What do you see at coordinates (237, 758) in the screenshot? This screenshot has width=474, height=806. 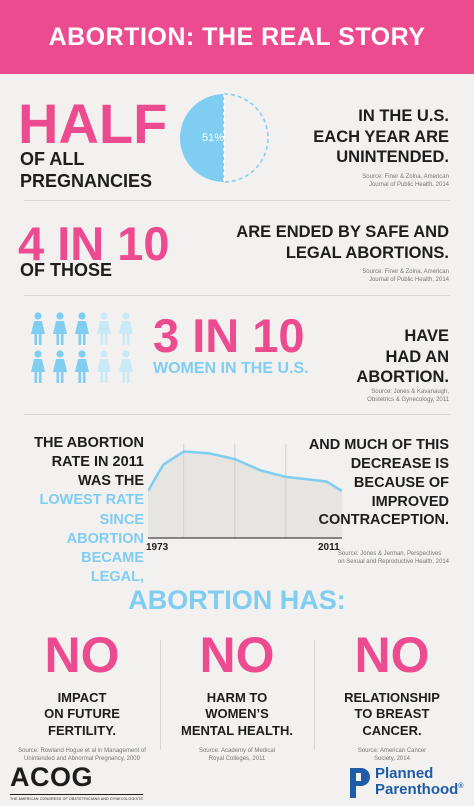 I see `fact-source-line2: Royal Colleges, 2011` at bounding box center [237, 758].